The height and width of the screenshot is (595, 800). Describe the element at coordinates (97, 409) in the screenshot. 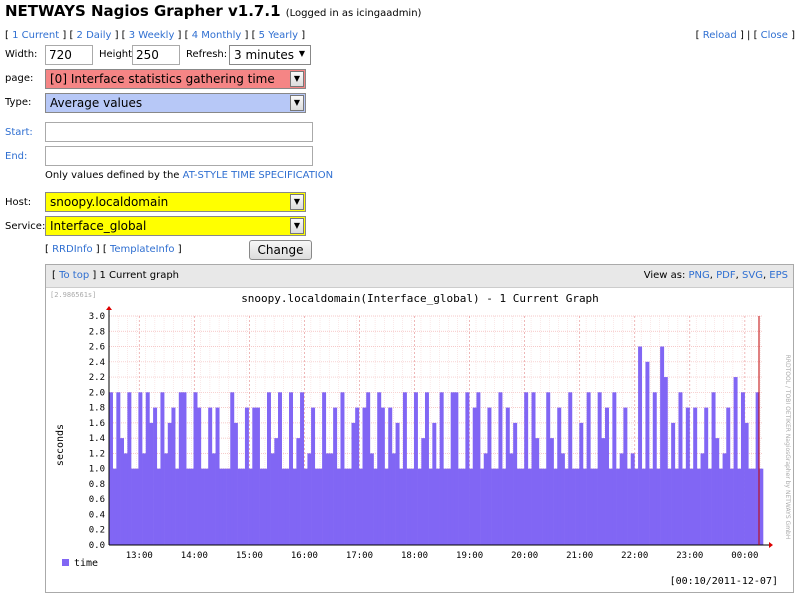

I see `y-tick-label: 1.8` at that location.